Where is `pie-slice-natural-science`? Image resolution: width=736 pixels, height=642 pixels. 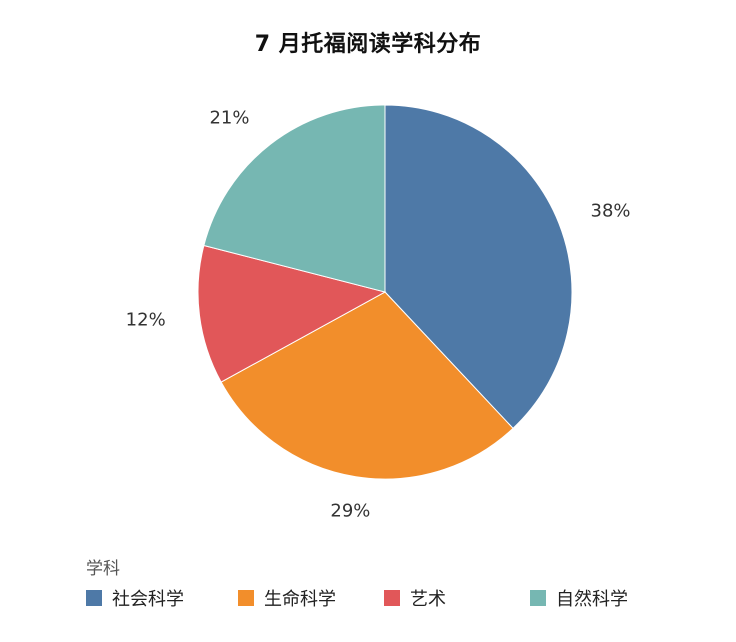
pie-slice-natural-science is located at coordinates (294, 198).